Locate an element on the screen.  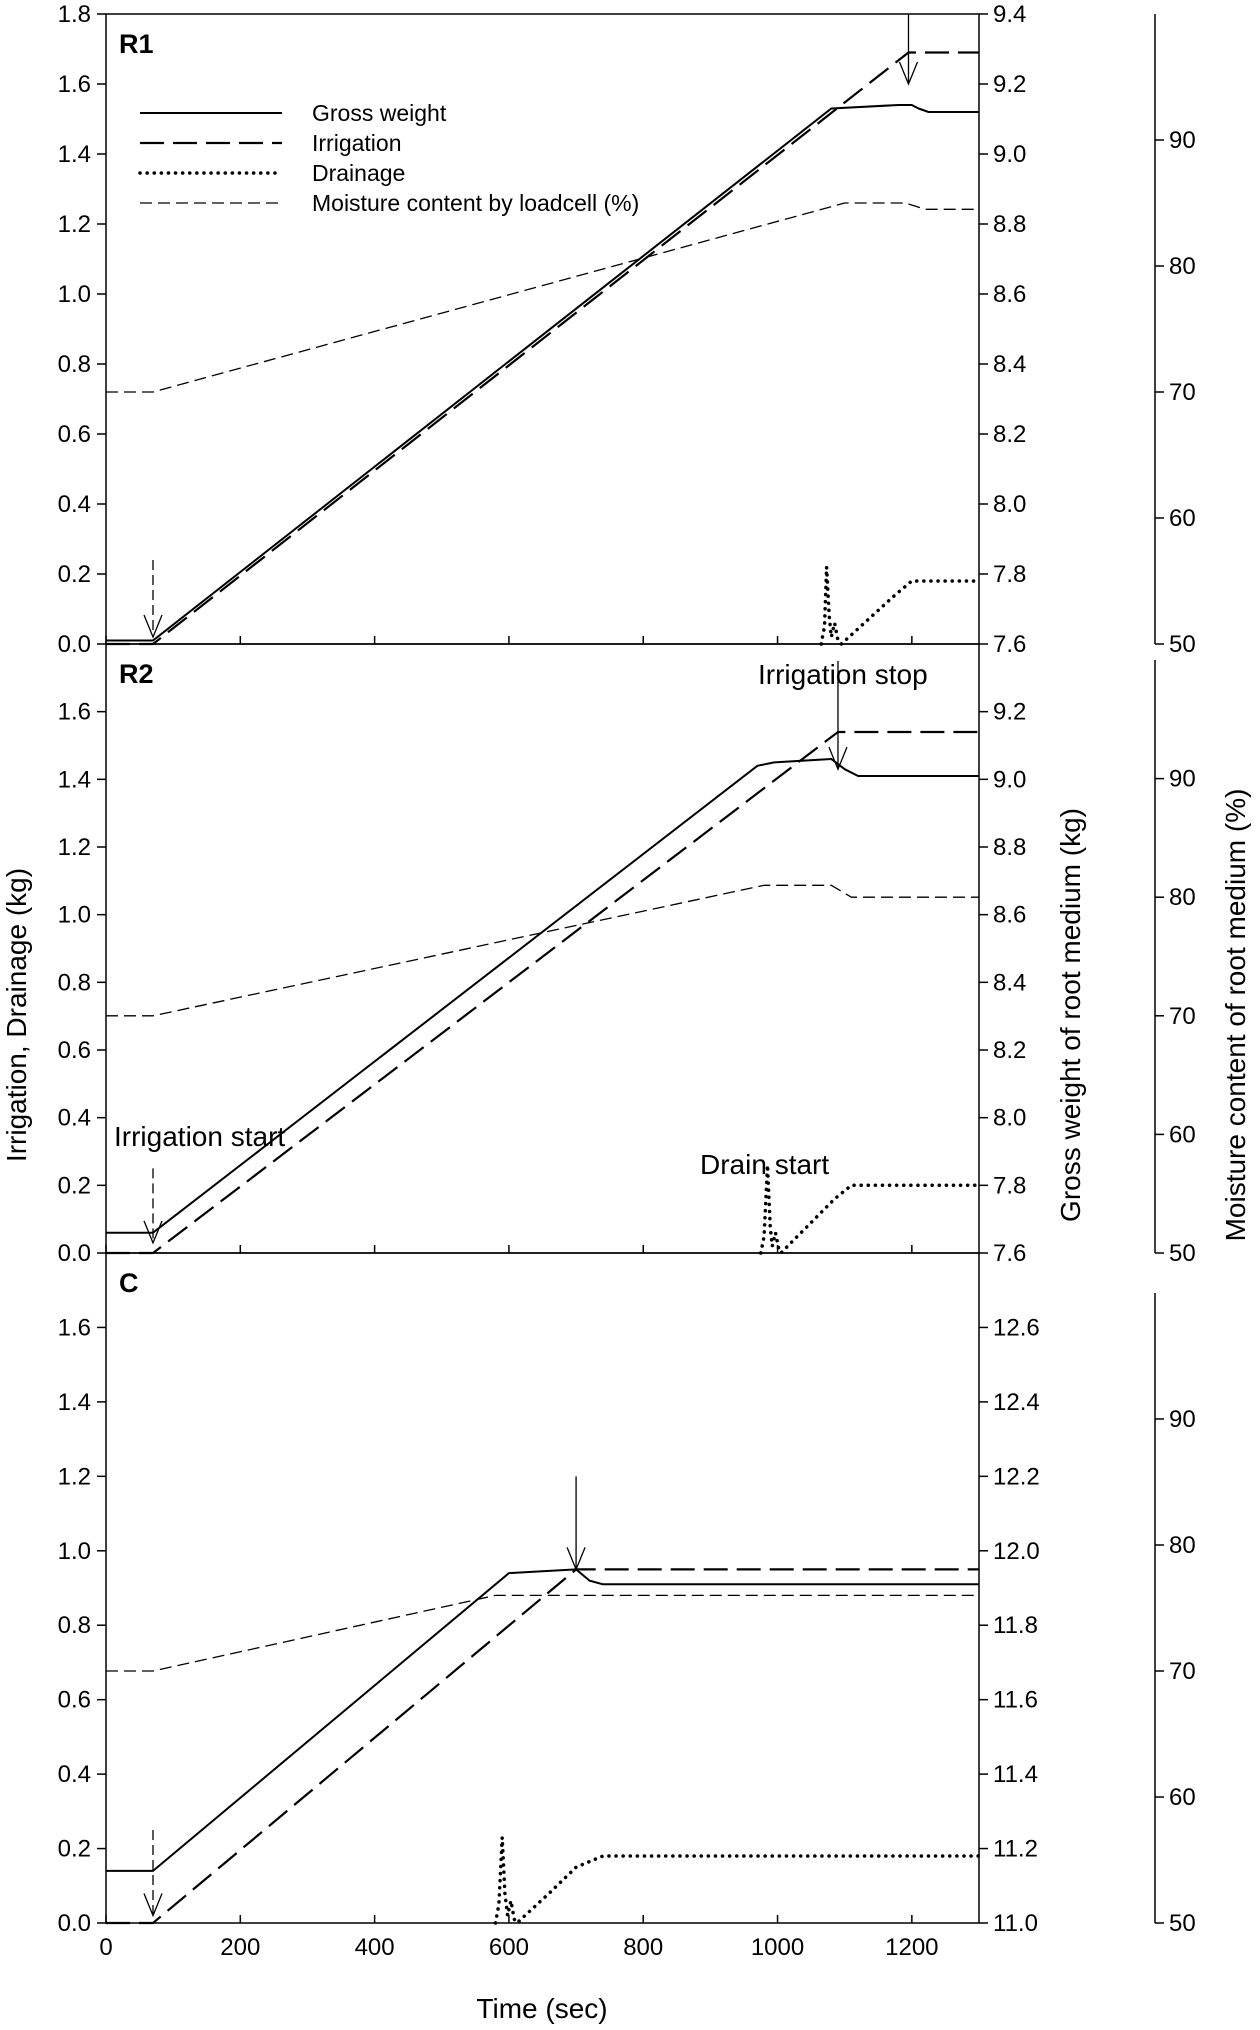
legend-label-moisture: Moisture content by loadcell (%) is located at coordinates (475, 203).